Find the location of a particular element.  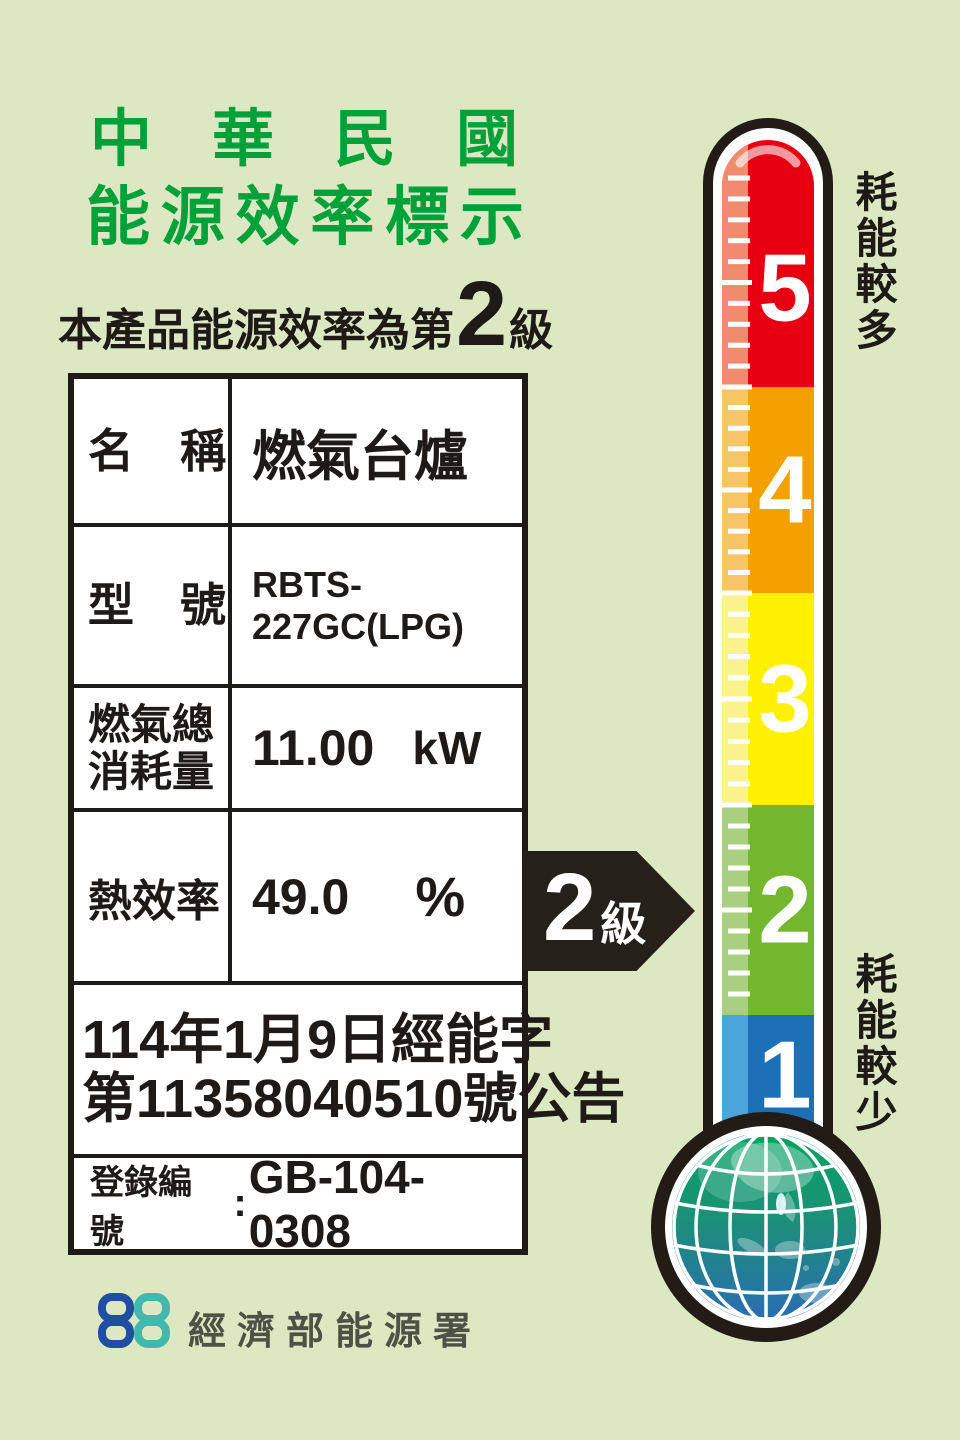

efficiency-grade-statement: 本產品能源效率為第 2 級 is located at coordinates (305, 314).